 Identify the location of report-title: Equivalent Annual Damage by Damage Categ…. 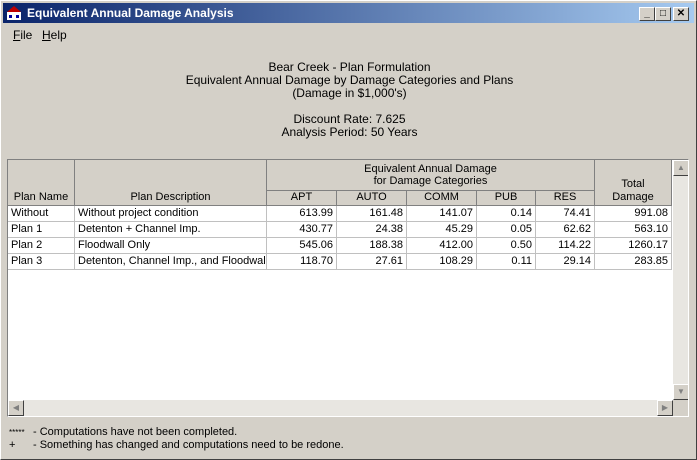
(349, 80).